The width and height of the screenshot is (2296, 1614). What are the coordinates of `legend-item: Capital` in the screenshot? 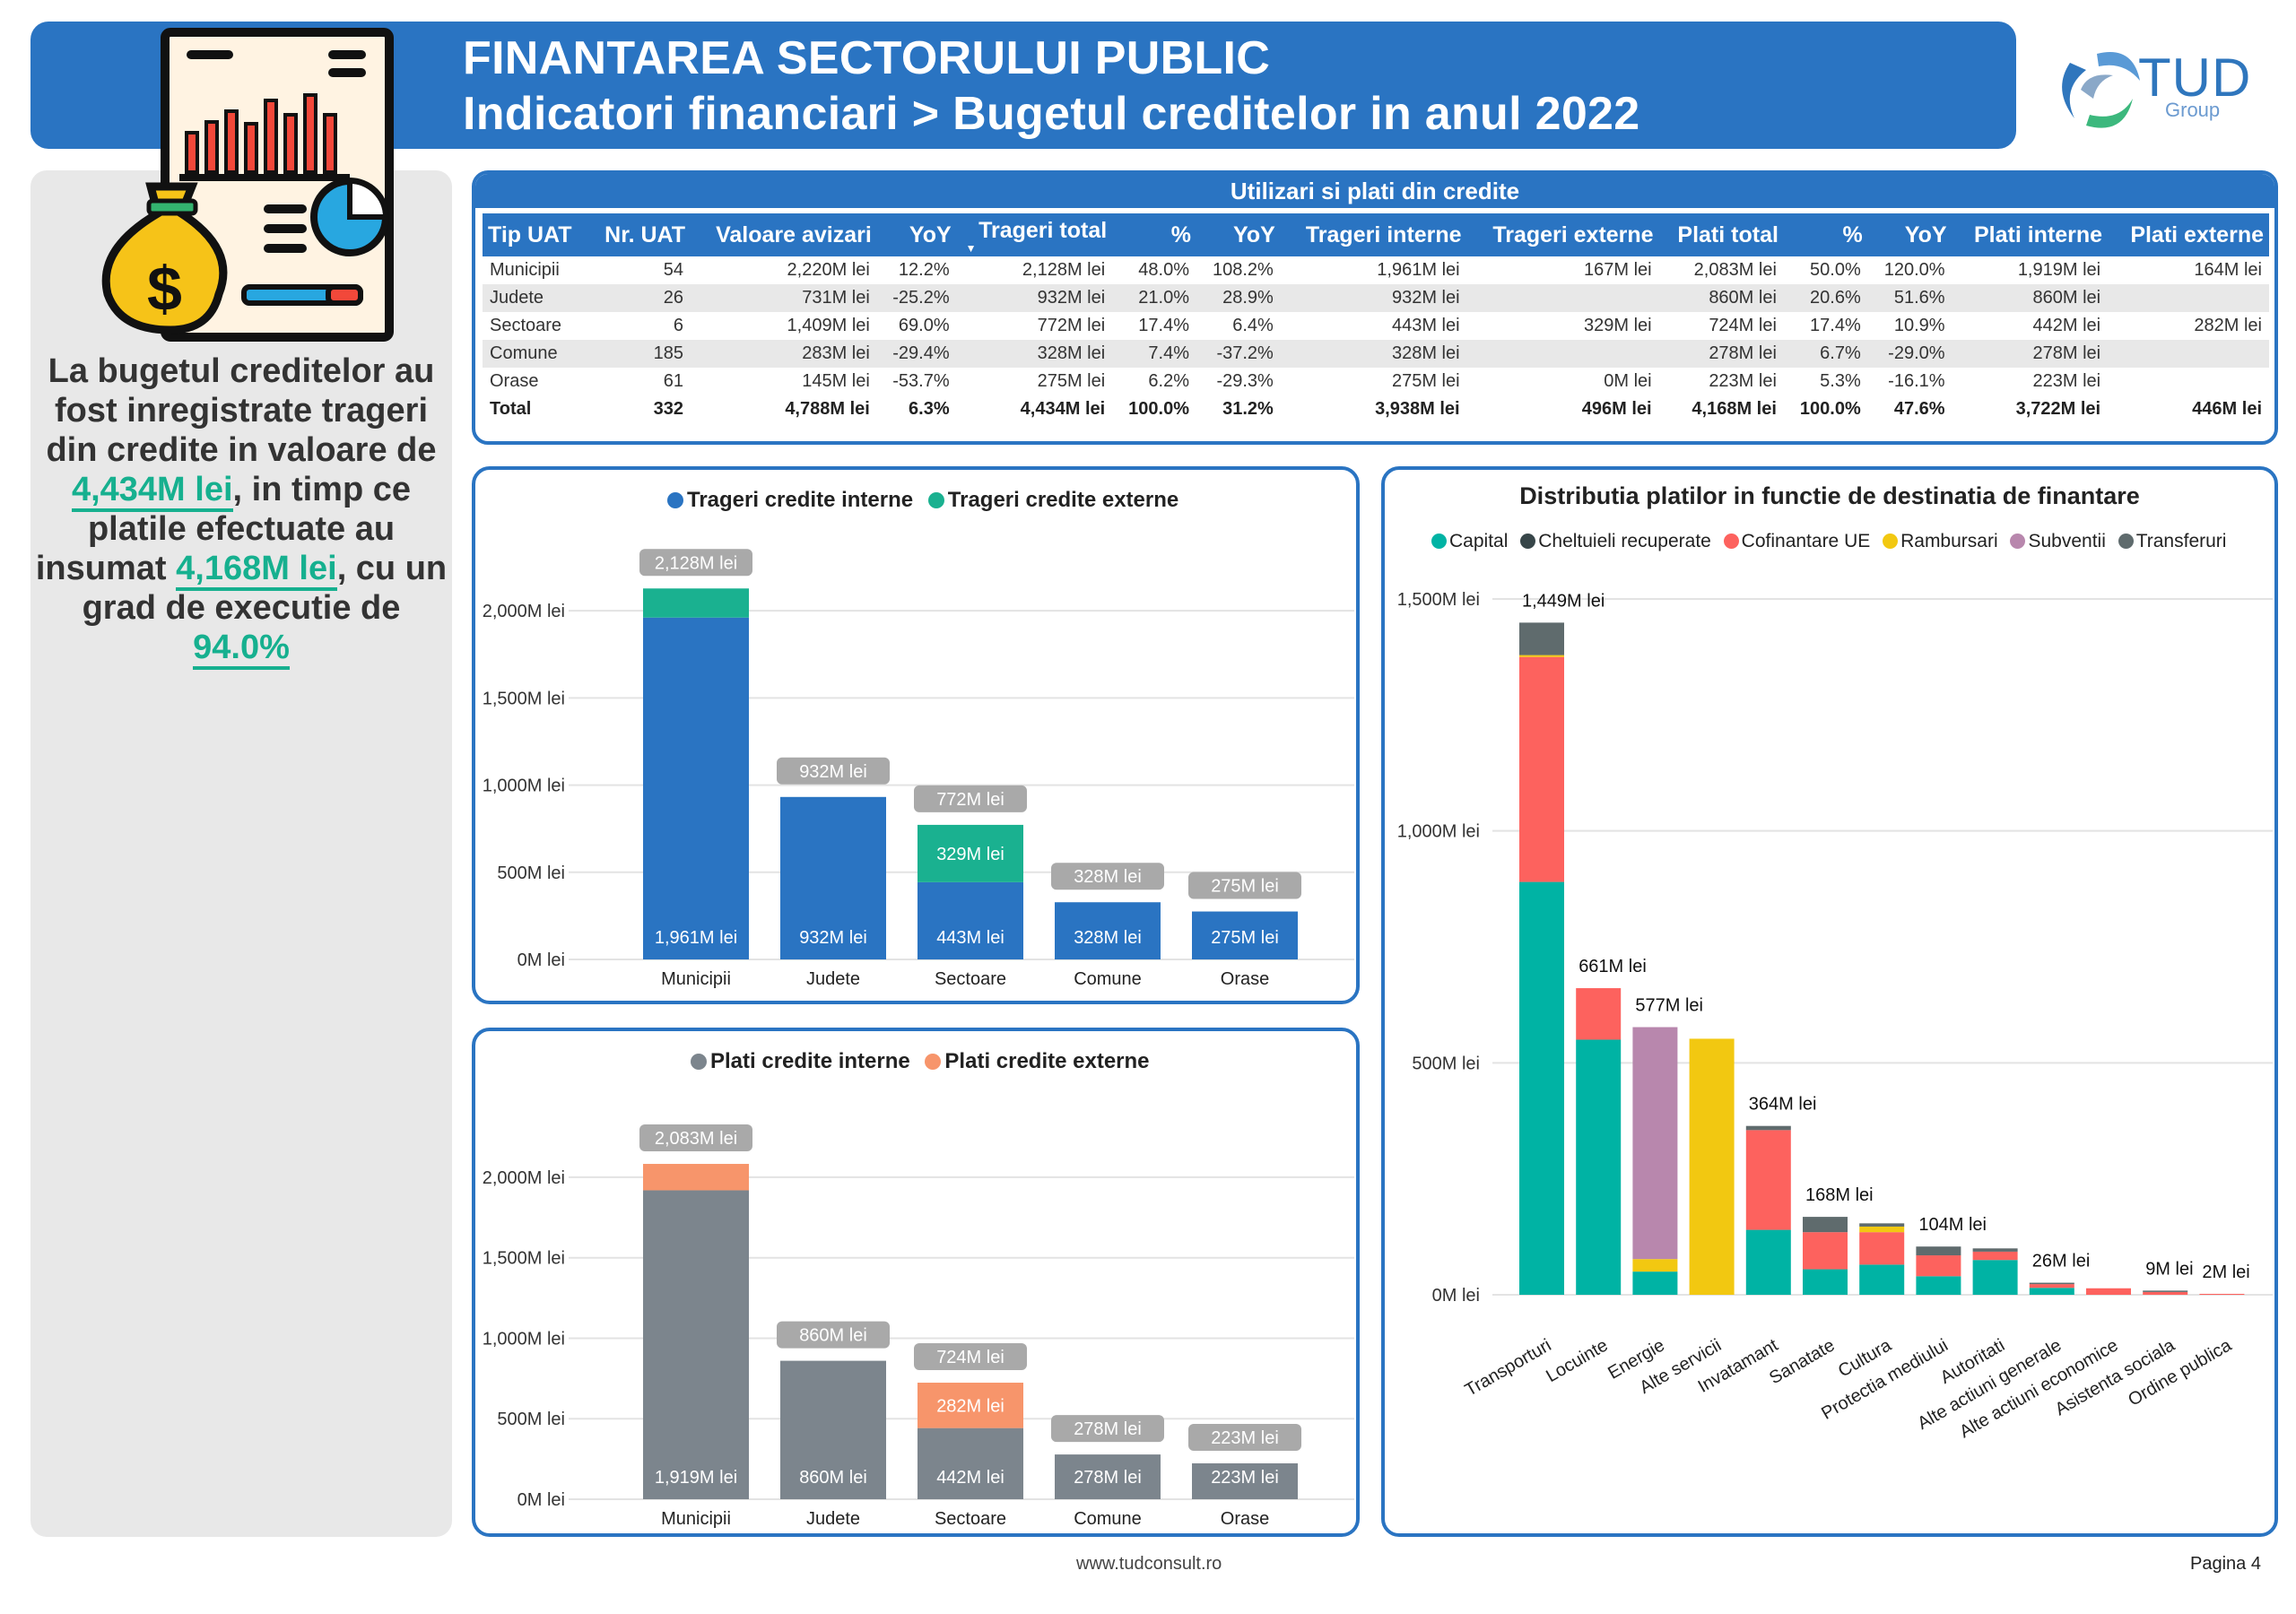 It's located at (1469, 541).